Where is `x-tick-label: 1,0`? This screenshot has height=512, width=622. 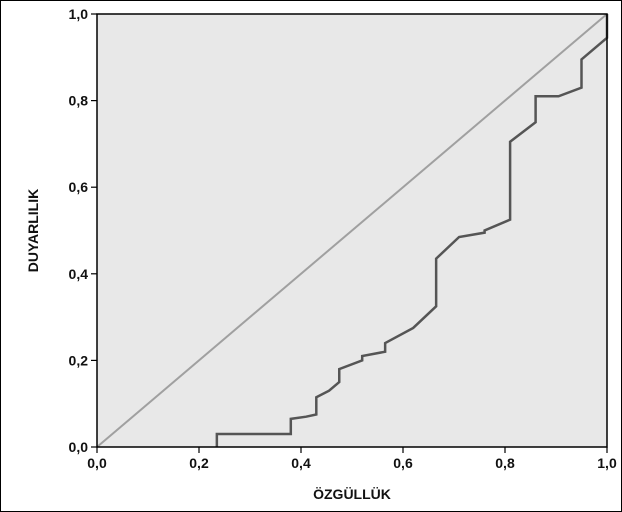 x-tick-label: 1,0 is located at coordinates (607, 463).